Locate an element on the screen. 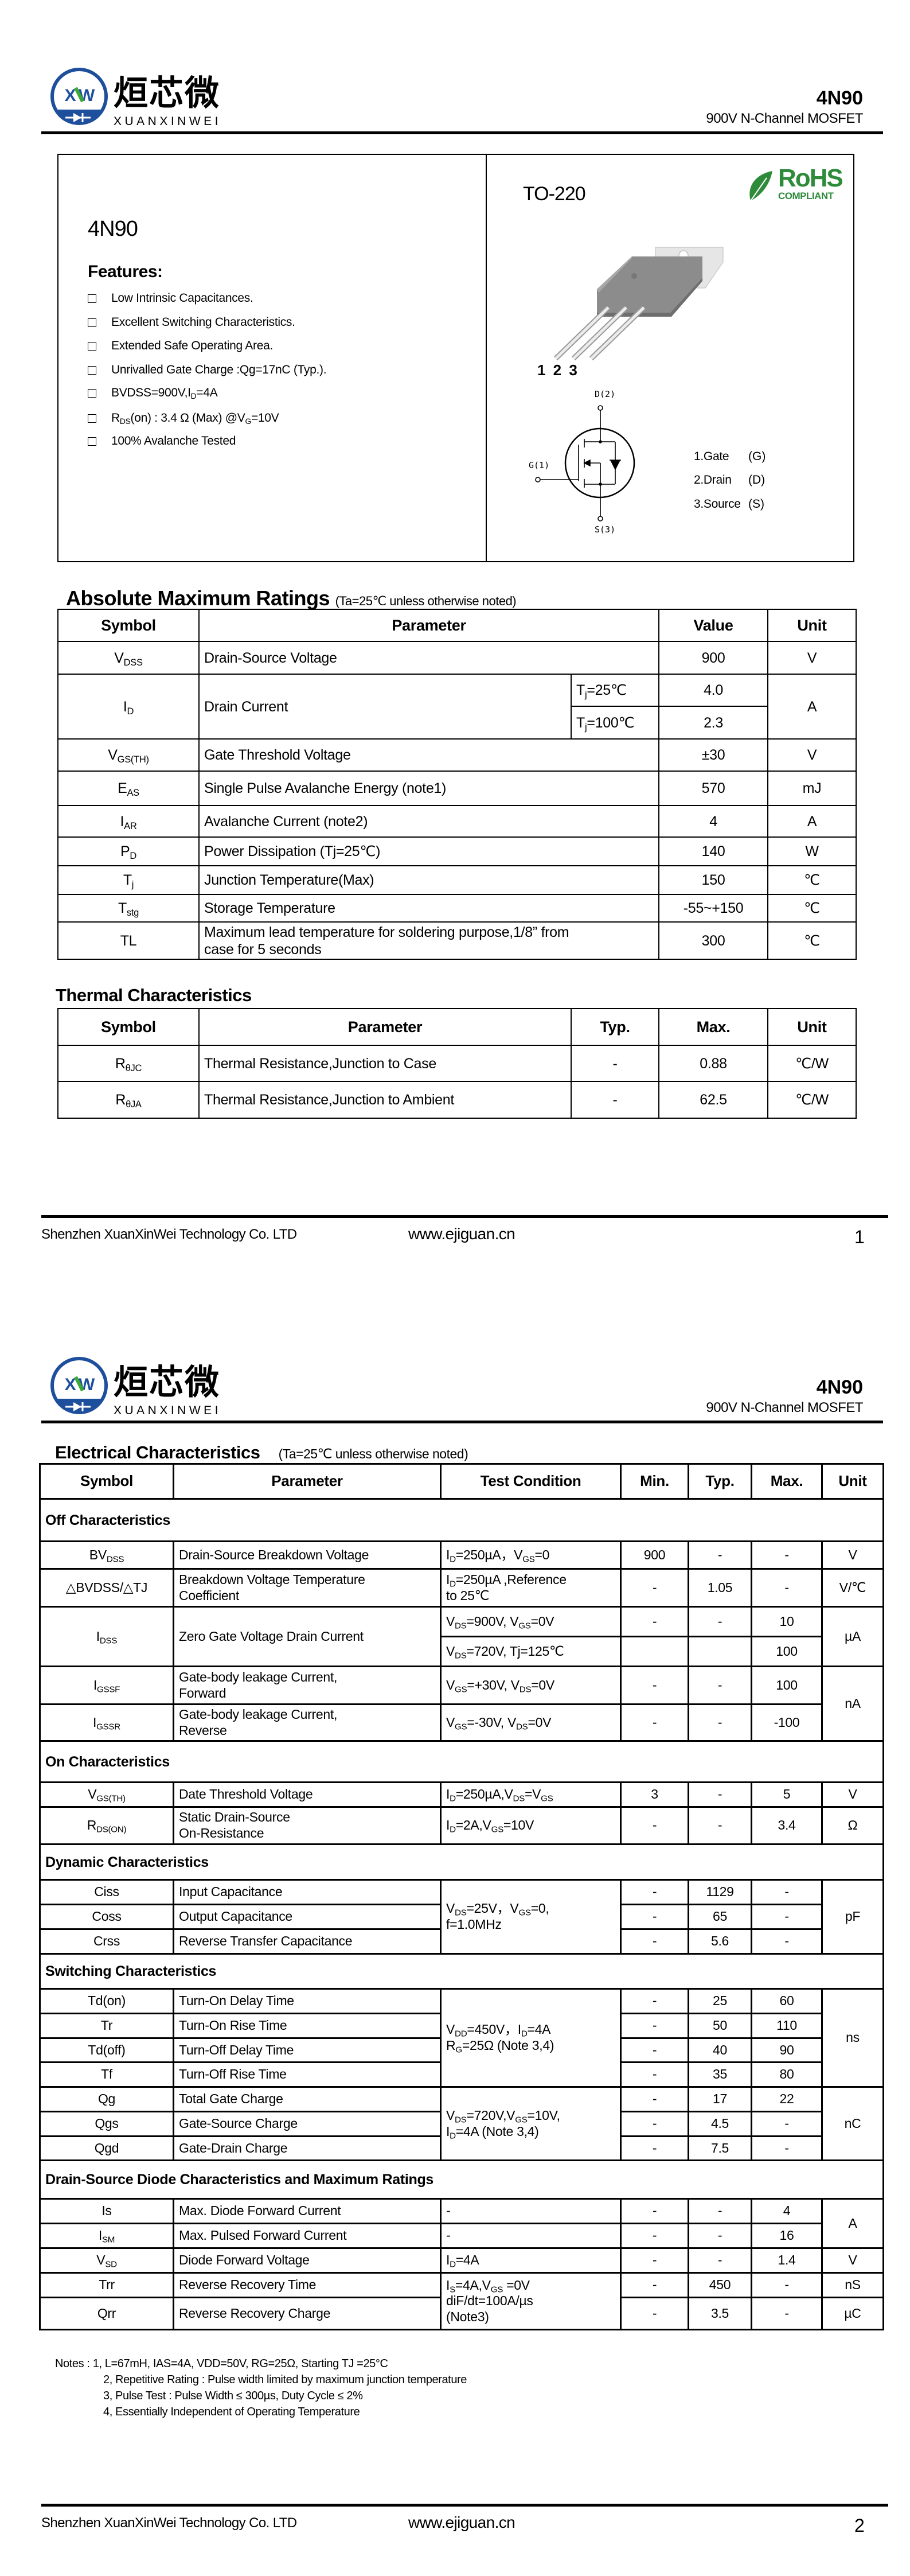  table-cell: Thermal Resistance,Junction to Ambient is located at coordinates (385, 1100).